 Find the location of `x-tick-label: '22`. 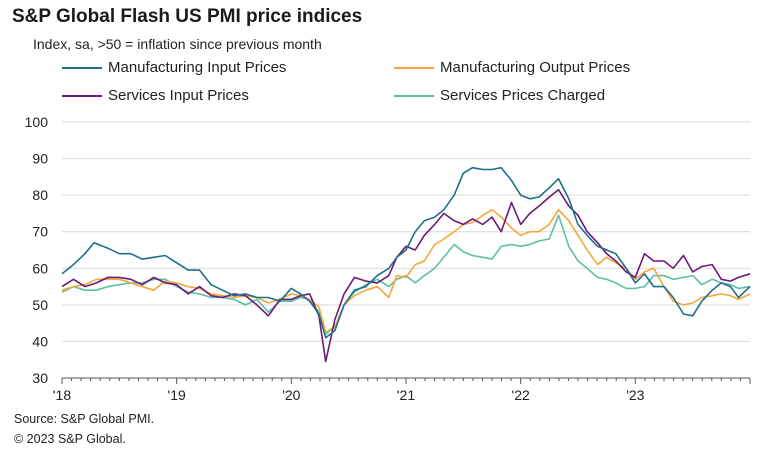

x-tick-label: '22 is located at coordinates (521, 395).